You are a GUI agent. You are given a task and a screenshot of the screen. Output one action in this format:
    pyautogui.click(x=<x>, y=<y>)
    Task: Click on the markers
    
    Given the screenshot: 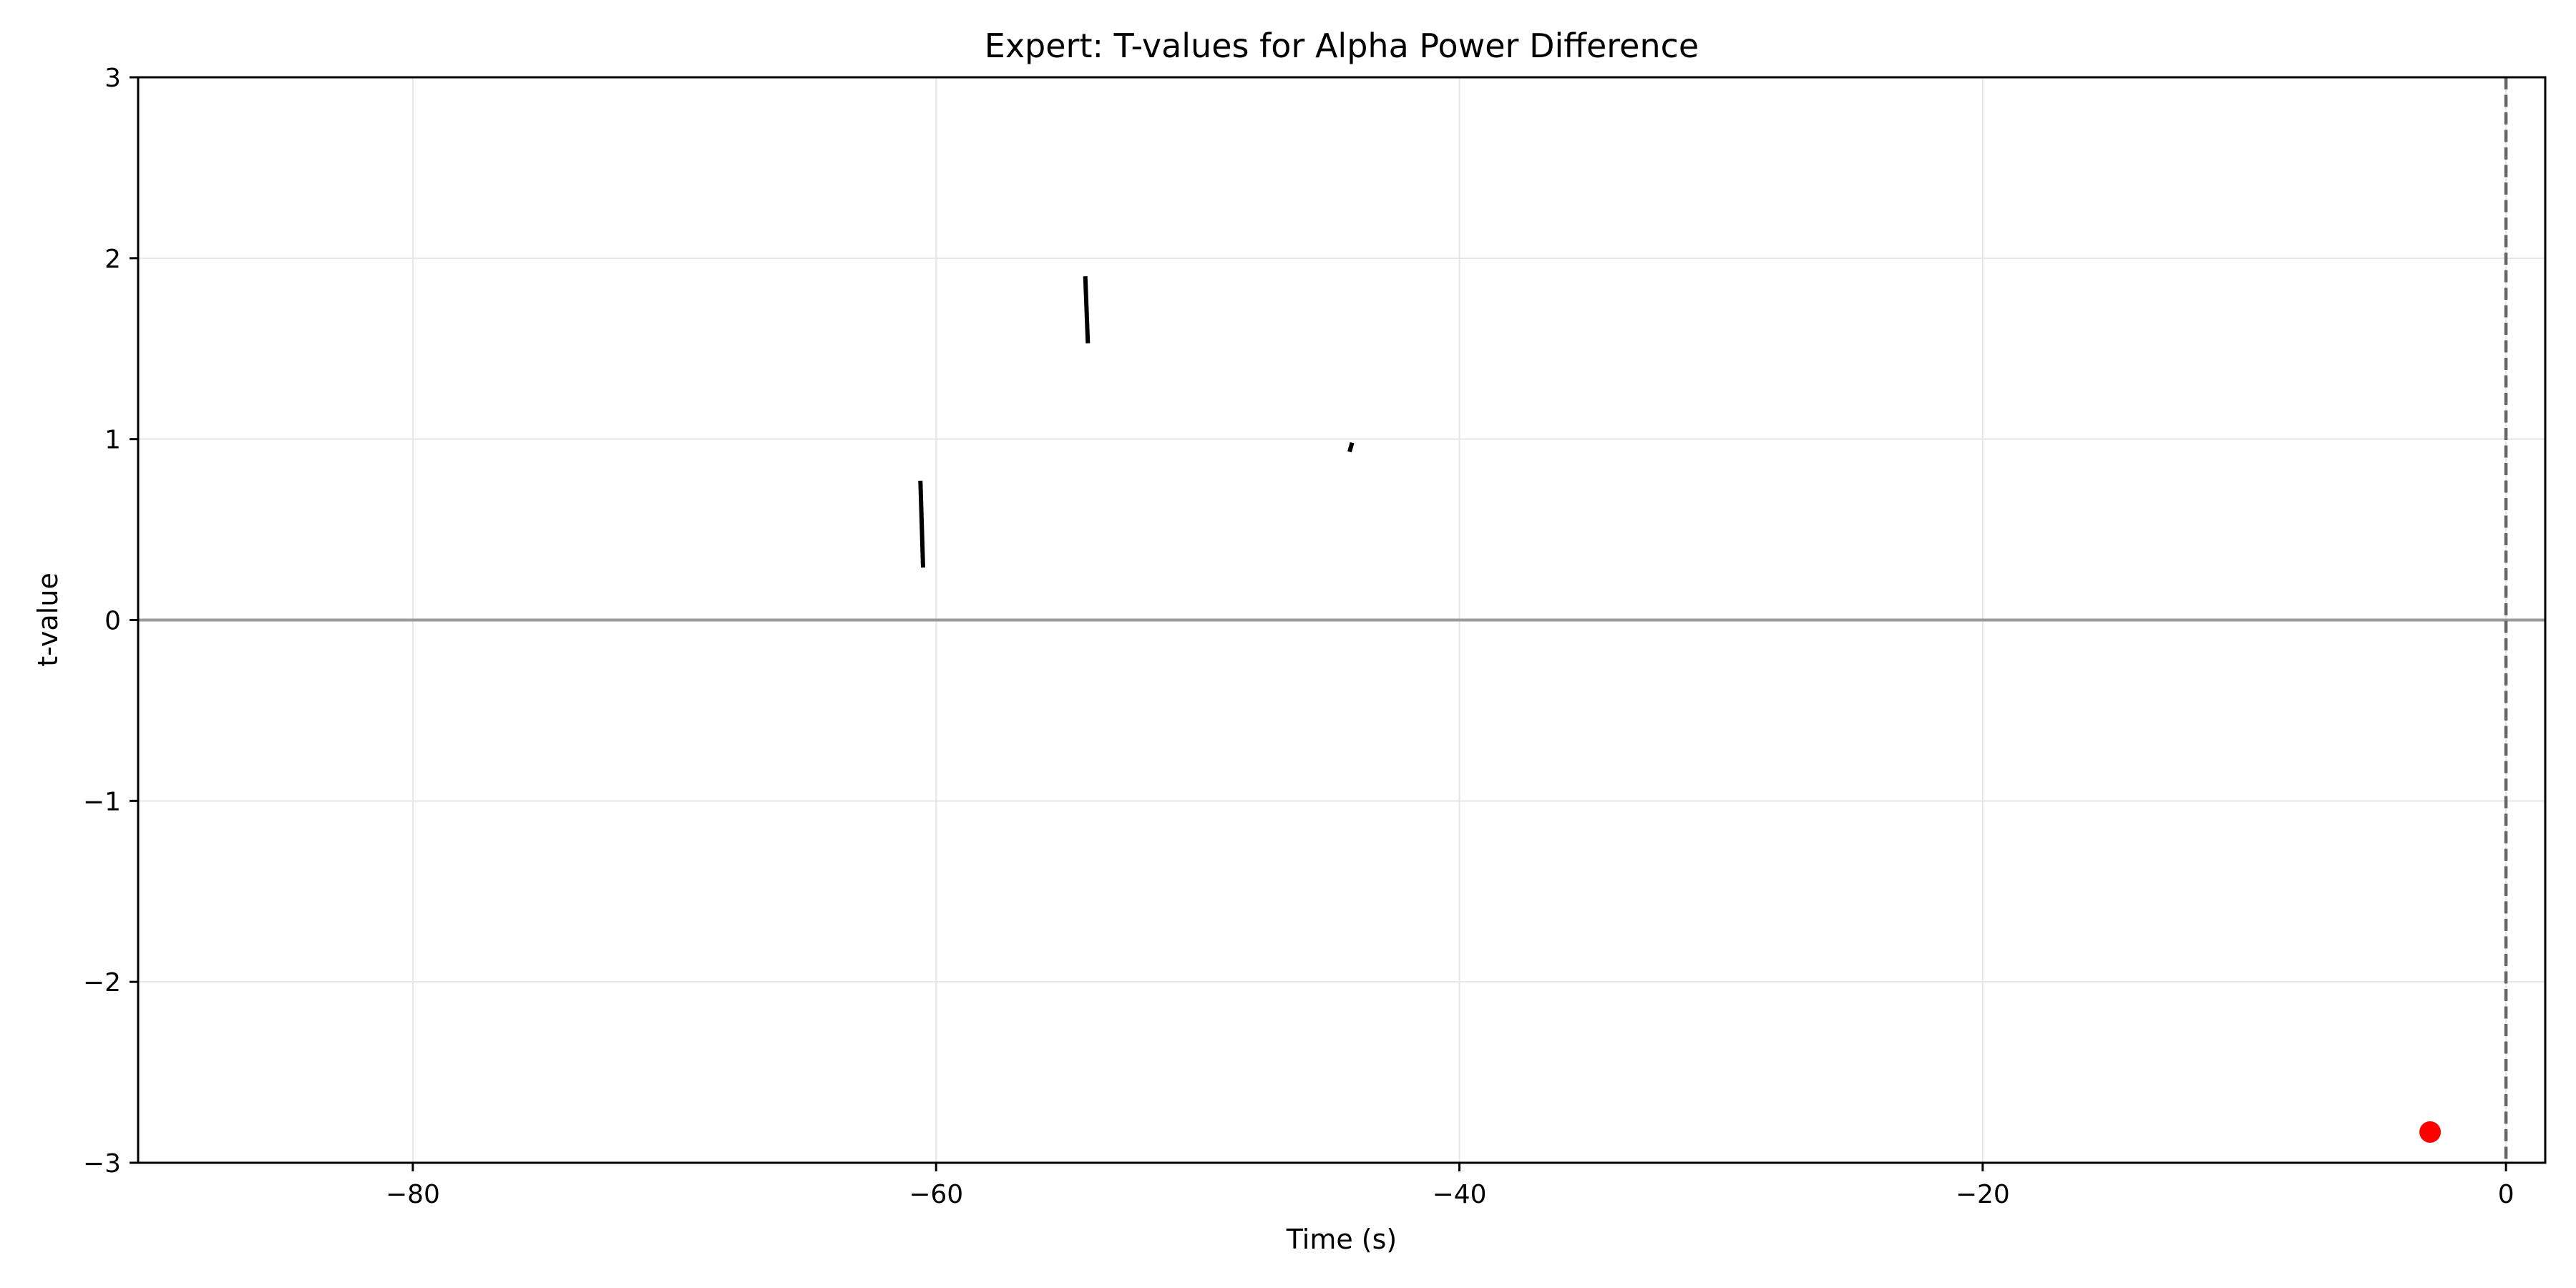 What is the action you would take?
    pyautogui.click(x=2430, y=1132)
    